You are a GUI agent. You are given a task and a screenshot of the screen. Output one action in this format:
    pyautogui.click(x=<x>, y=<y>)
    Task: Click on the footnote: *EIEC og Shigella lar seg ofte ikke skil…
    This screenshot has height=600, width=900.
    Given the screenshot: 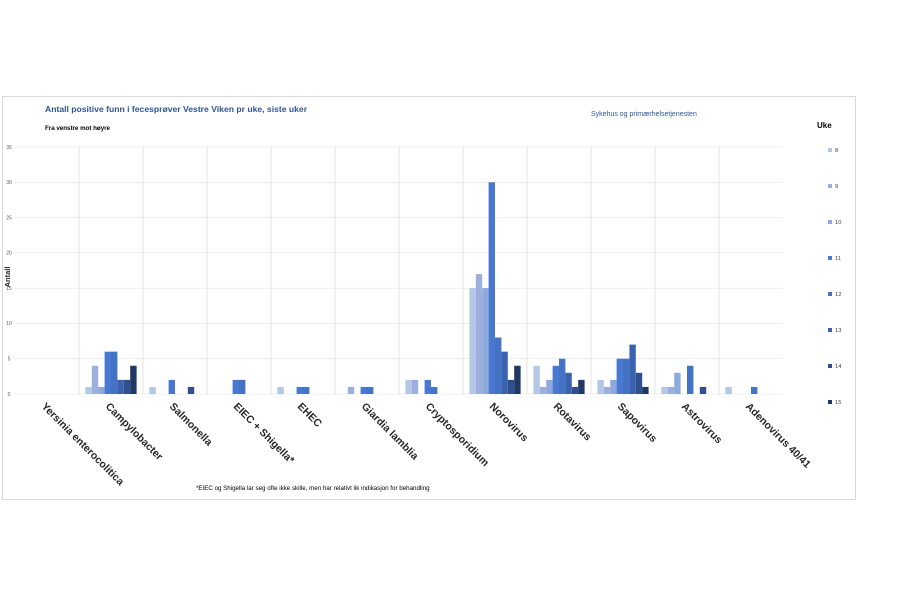 What is the action you would take?
    pyautogui.click(x=313, y=488)
    